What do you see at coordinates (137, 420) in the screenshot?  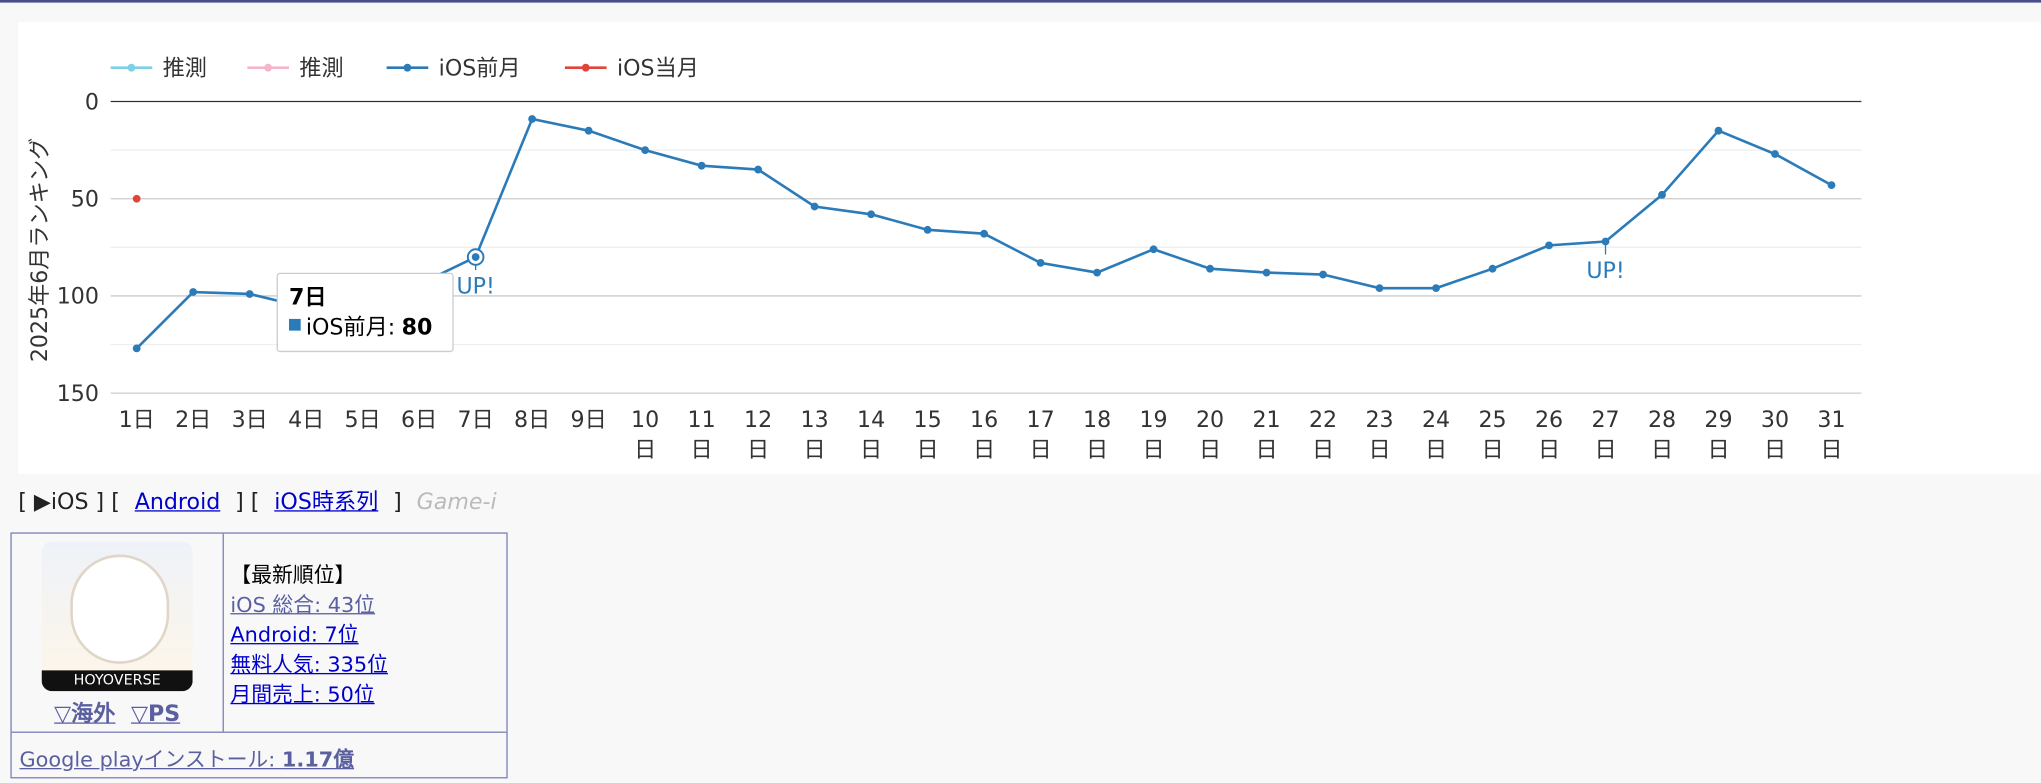 I see `x-tick-label: 1日` at bounding box center [137, 420].